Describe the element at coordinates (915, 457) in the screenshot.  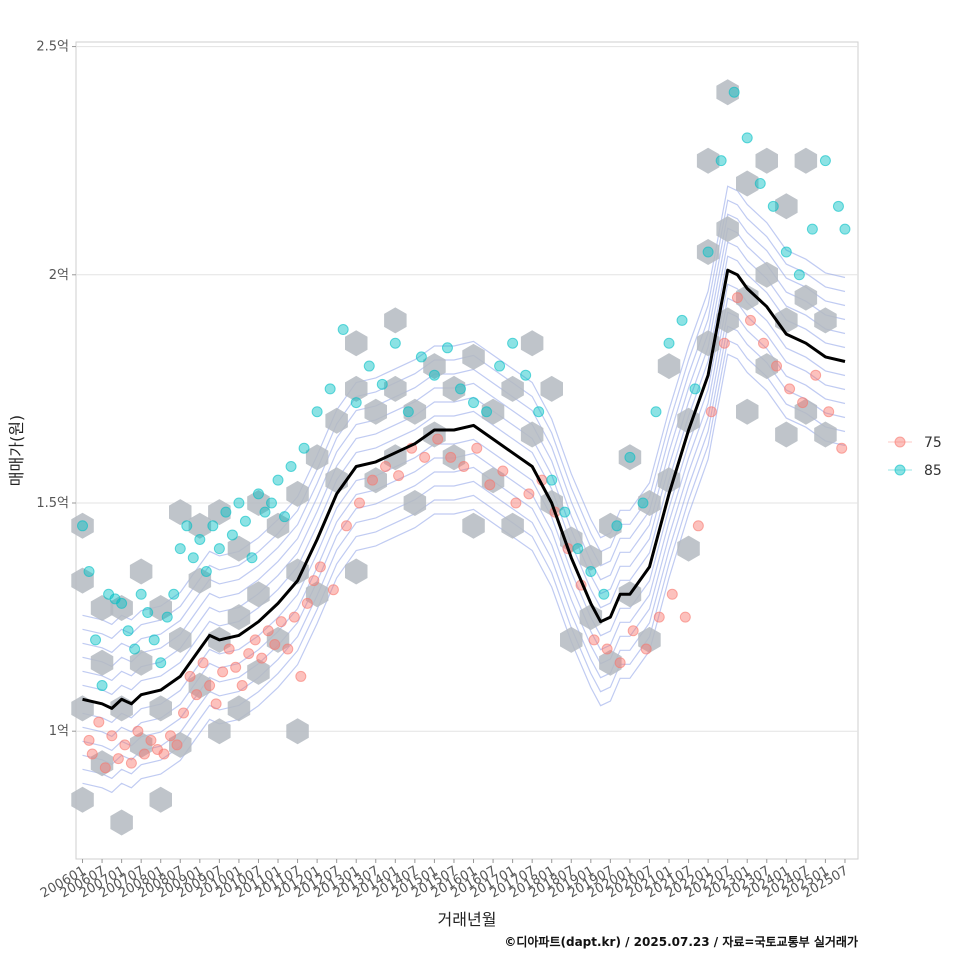
I see `legend: 75 85` at that location.